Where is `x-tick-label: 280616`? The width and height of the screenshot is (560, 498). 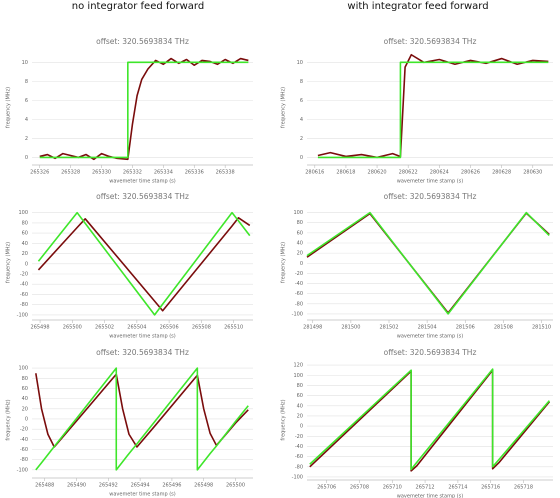
x-tick-label: 280616 is located at coordinates (314, 173).